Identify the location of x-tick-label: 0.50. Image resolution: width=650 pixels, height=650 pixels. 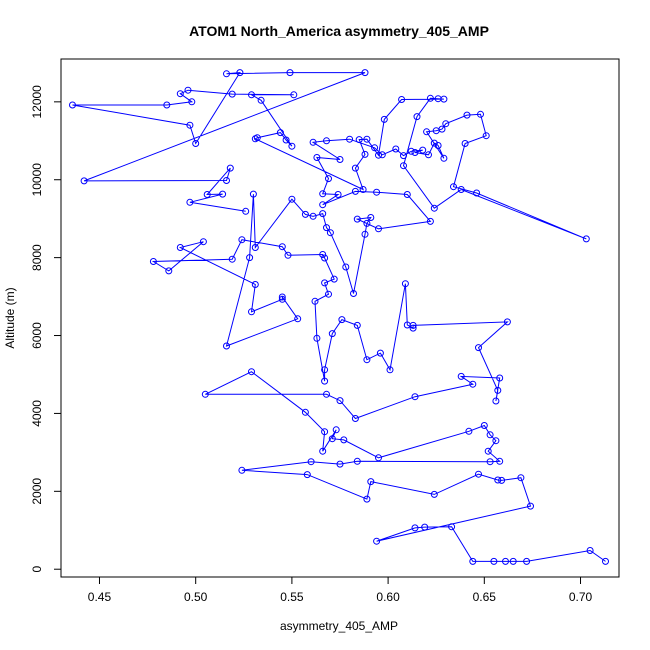
(196, 597).